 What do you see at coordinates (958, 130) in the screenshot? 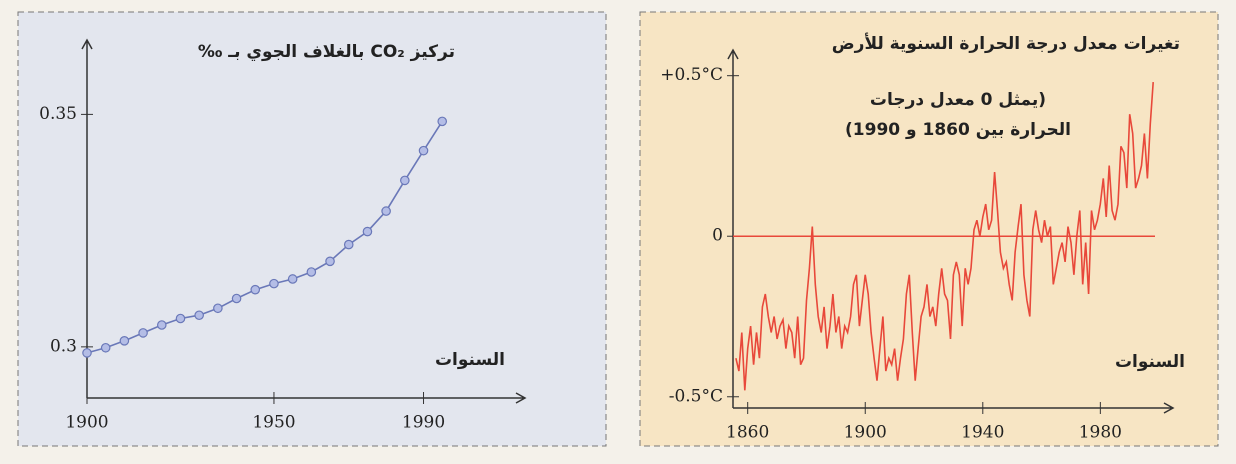
I see `annotation: الحرارة بين 1860 و 1990)` at bounding box center [958, 130].